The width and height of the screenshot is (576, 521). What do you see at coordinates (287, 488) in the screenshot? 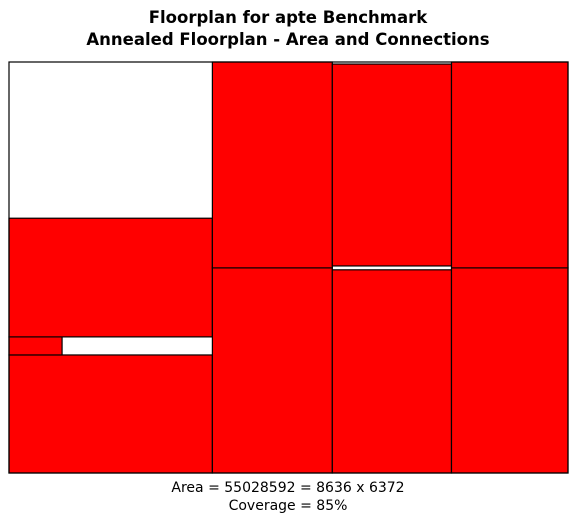
I see `area-caption: Area = 55028592 = 8636 x 6372` at bounding box center [287, 488].